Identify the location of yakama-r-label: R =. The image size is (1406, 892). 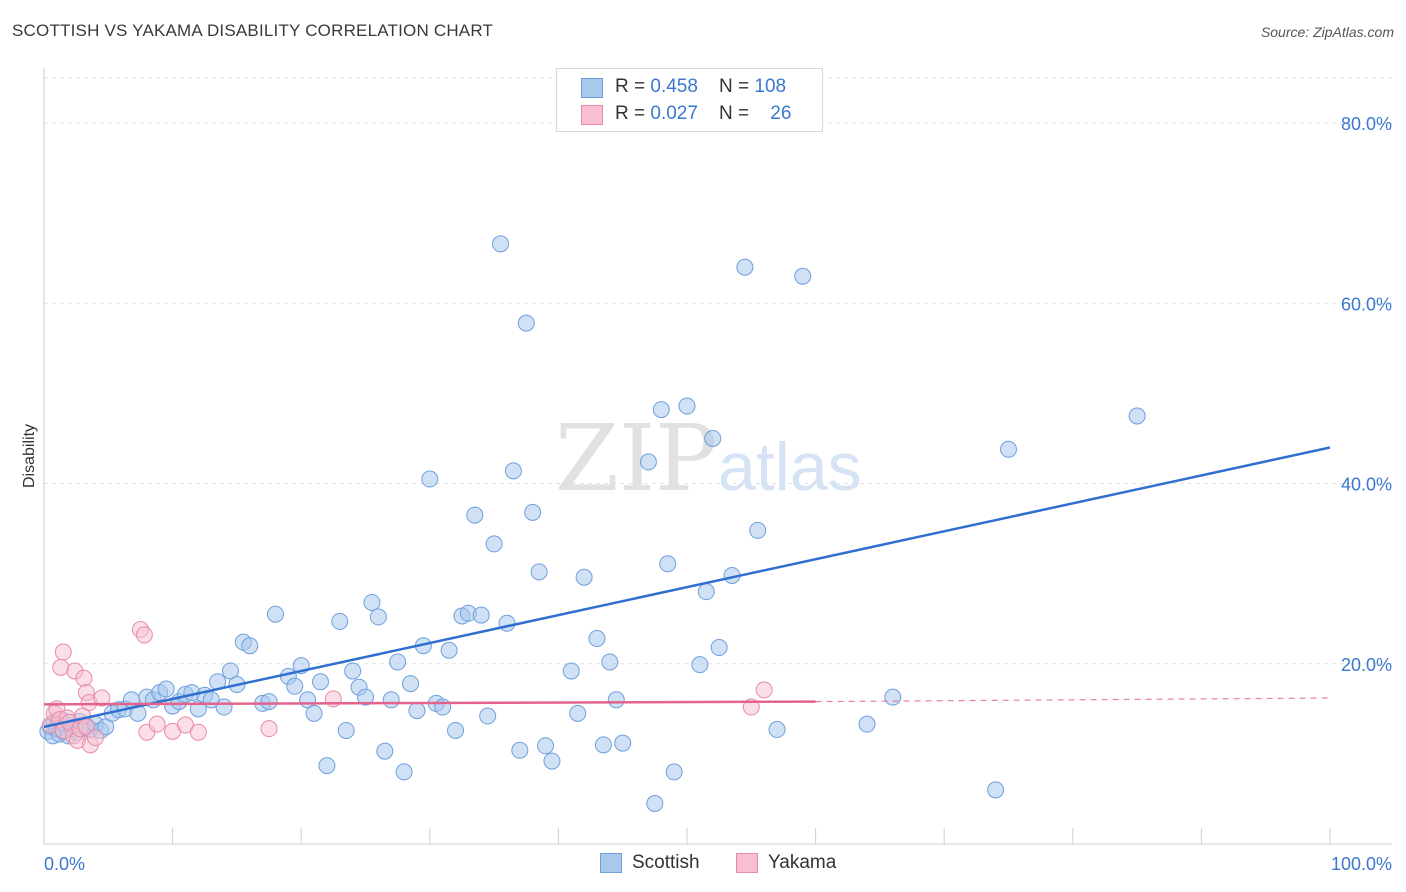
(633, 113).